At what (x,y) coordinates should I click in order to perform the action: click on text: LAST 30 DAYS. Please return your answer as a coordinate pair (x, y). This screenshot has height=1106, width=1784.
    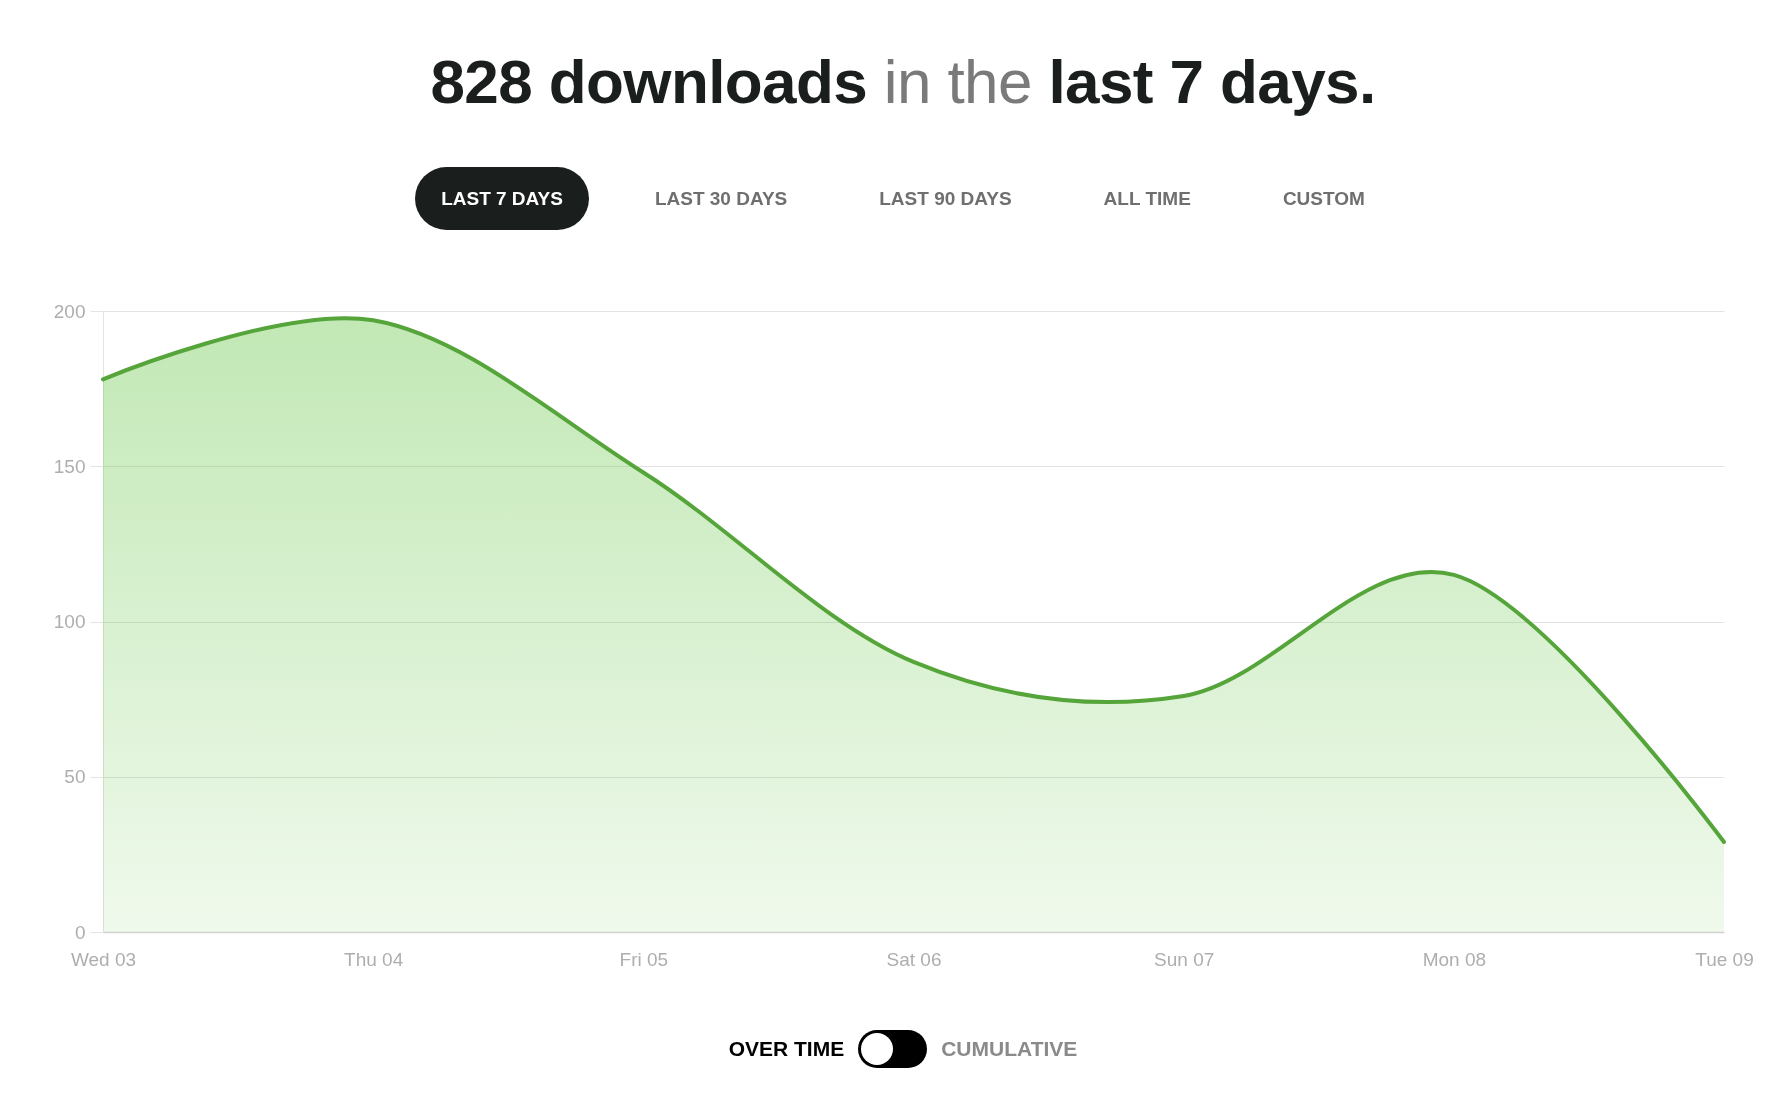
    Looking at the image, I should click on (721, 198).